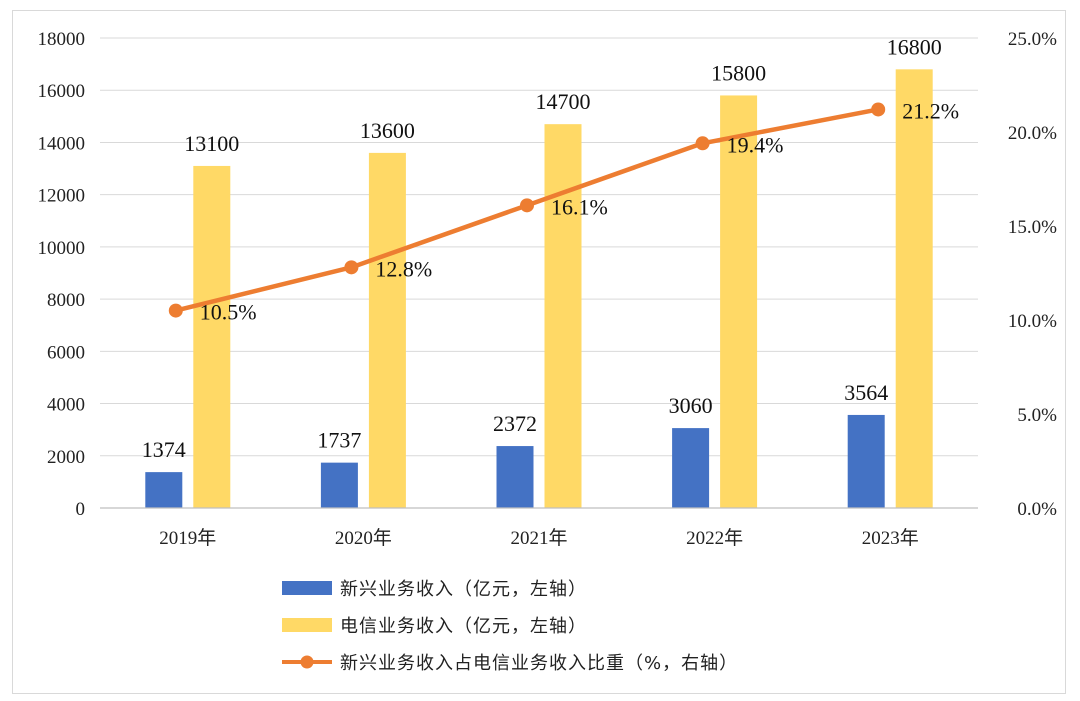 Image resolution: width=1080 pixels, height=701 pixels. Describe the element at coordinates (66, 300) in the screenshot. I see `left-axis-tick-label: 8000` at that location.